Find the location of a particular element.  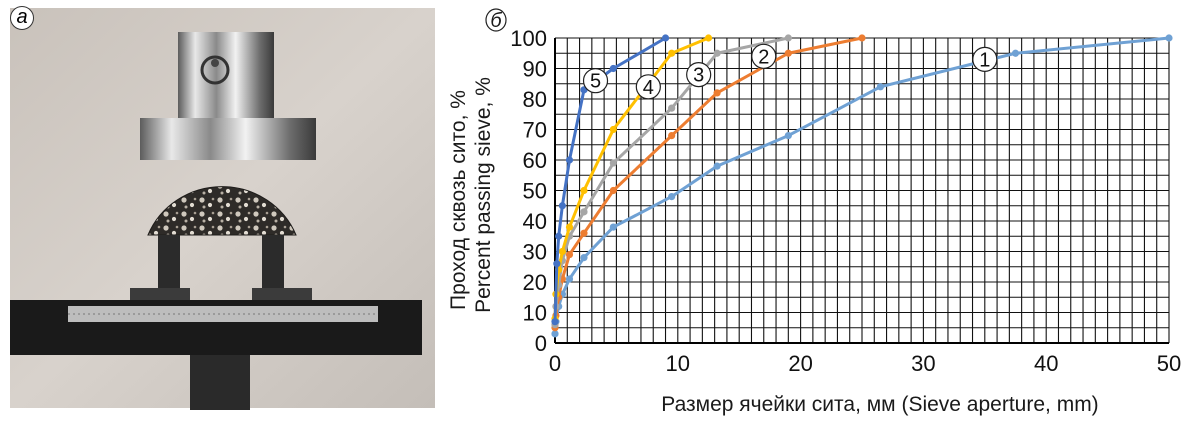

panel-label-a: а is located at coordinates (22, 18).